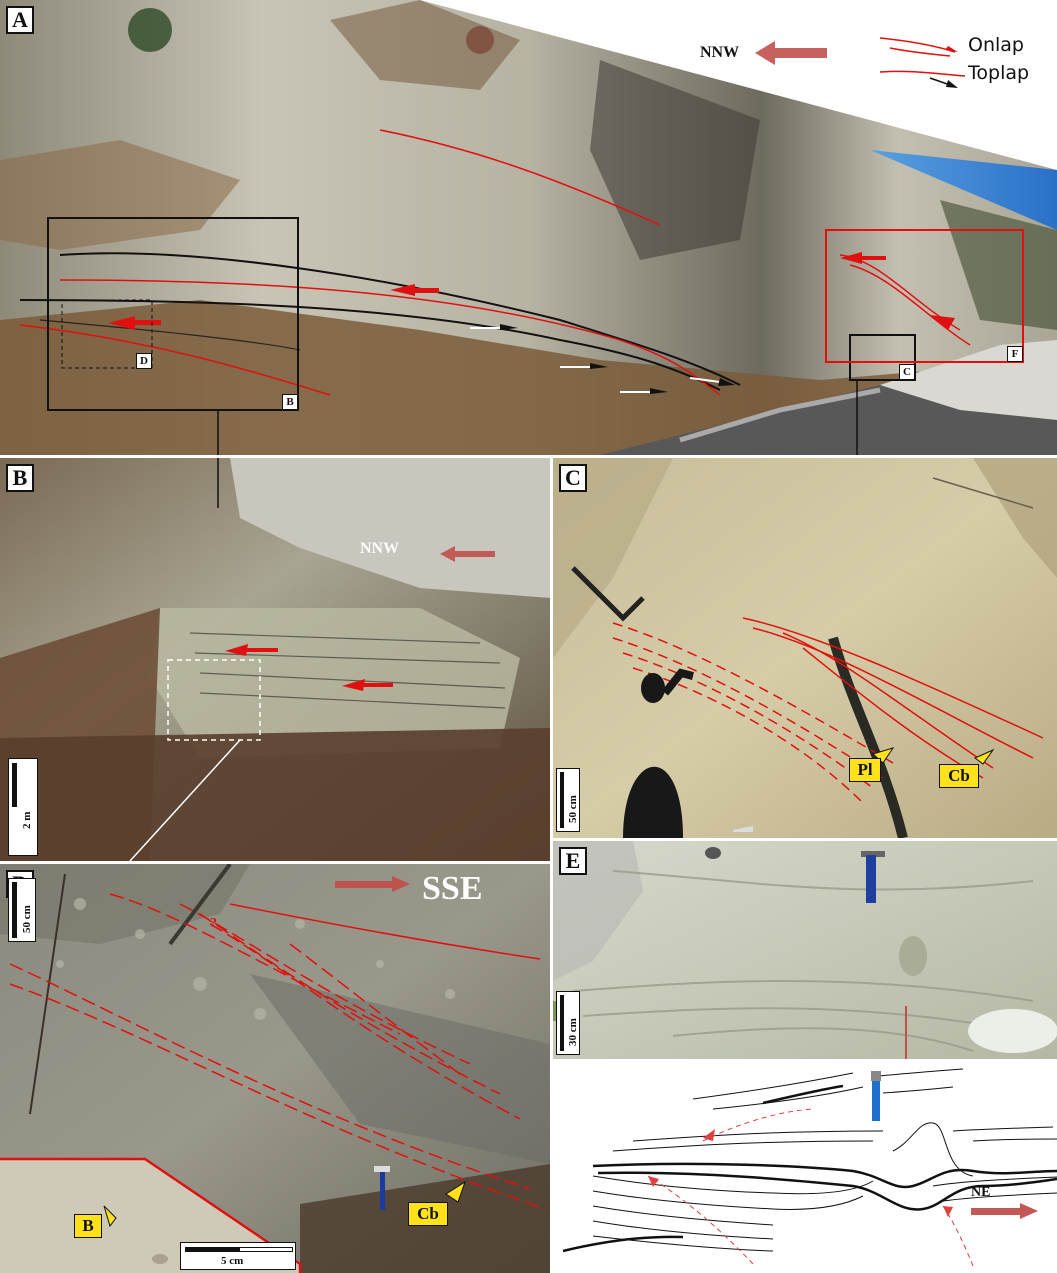  I want to click on panel-d-direction: SSE, so click(452, 888).